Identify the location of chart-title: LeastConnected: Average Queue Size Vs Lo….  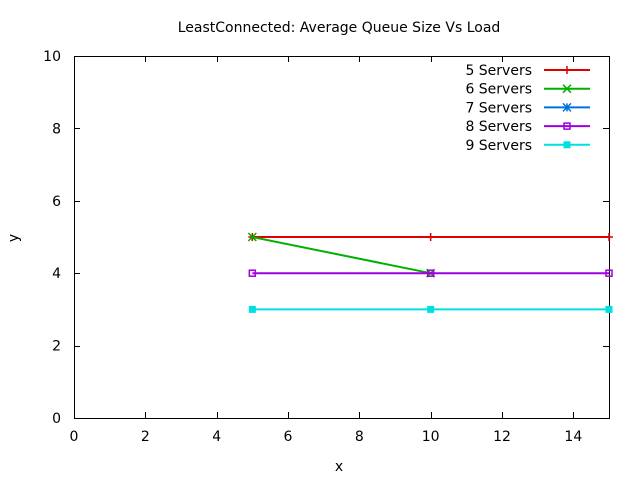
(339, 28).